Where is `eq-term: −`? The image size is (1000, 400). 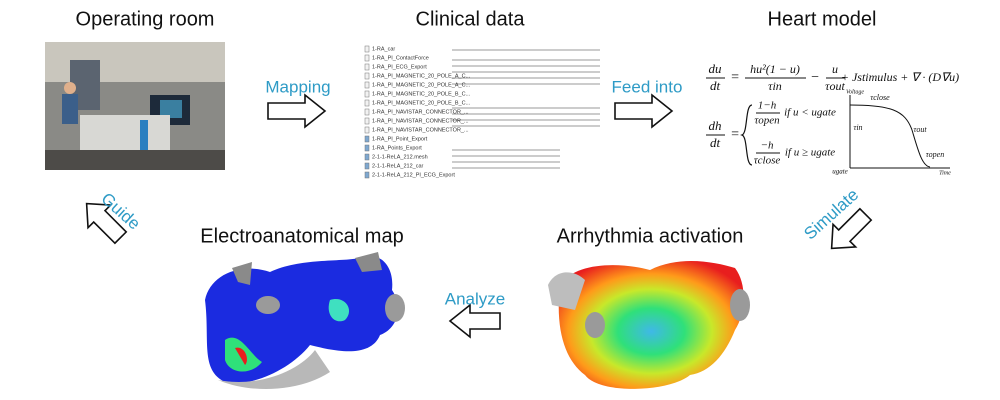
eq-term: − is located at coordinates (814, 77).